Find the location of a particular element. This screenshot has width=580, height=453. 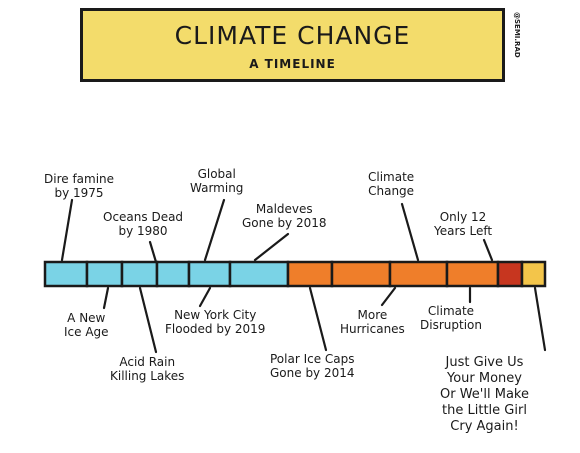

label-dire-famine: Dire famine by 1975 is located at coordinates (79, 186).